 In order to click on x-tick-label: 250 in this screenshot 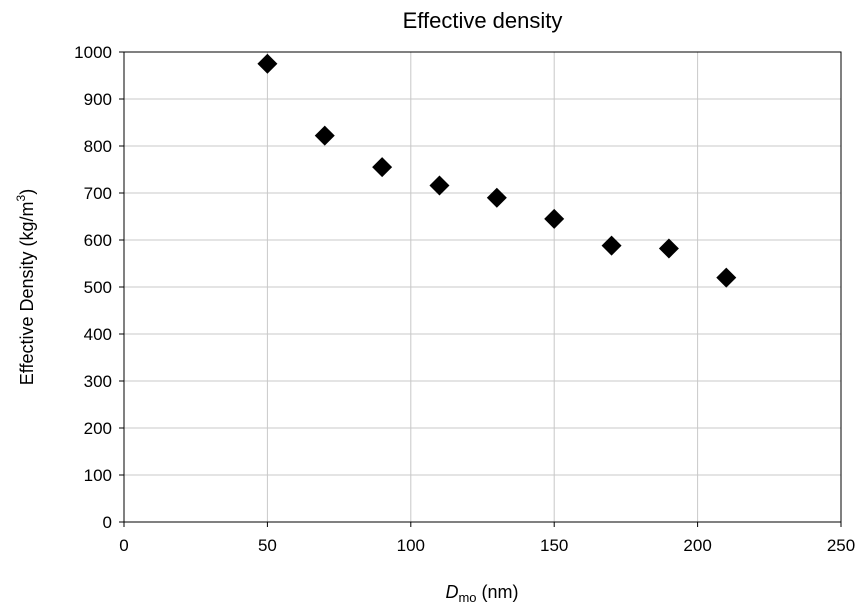, I will do `click(841, 545)`.